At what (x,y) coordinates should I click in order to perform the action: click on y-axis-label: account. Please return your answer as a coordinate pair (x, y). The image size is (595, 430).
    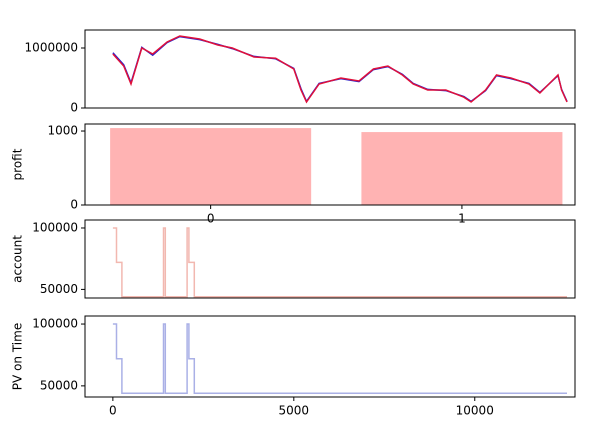
    Looking at the image, I should click on (18, 259).